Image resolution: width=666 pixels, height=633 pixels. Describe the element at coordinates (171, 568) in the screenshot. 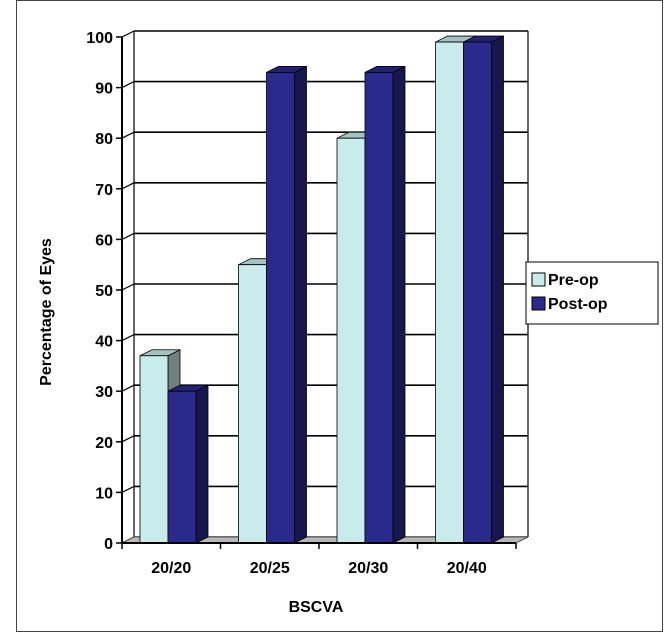

I see `x-tick-label: 20/20` at that location.